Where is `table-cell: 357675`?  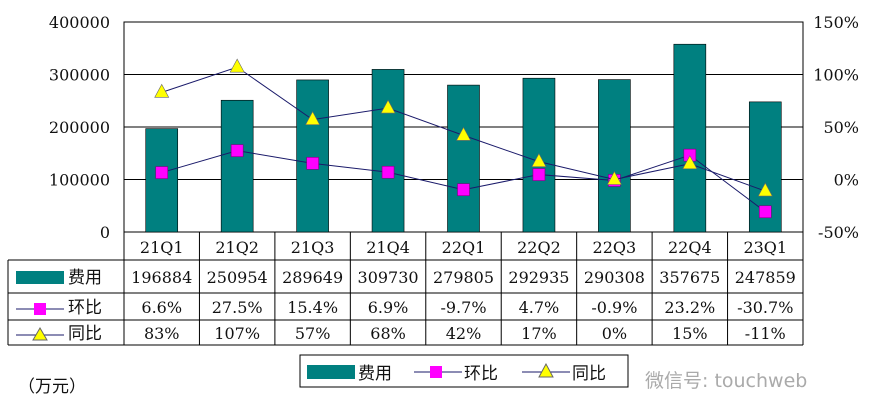
table-cell: 357675 is located at coordinates (689, 277).